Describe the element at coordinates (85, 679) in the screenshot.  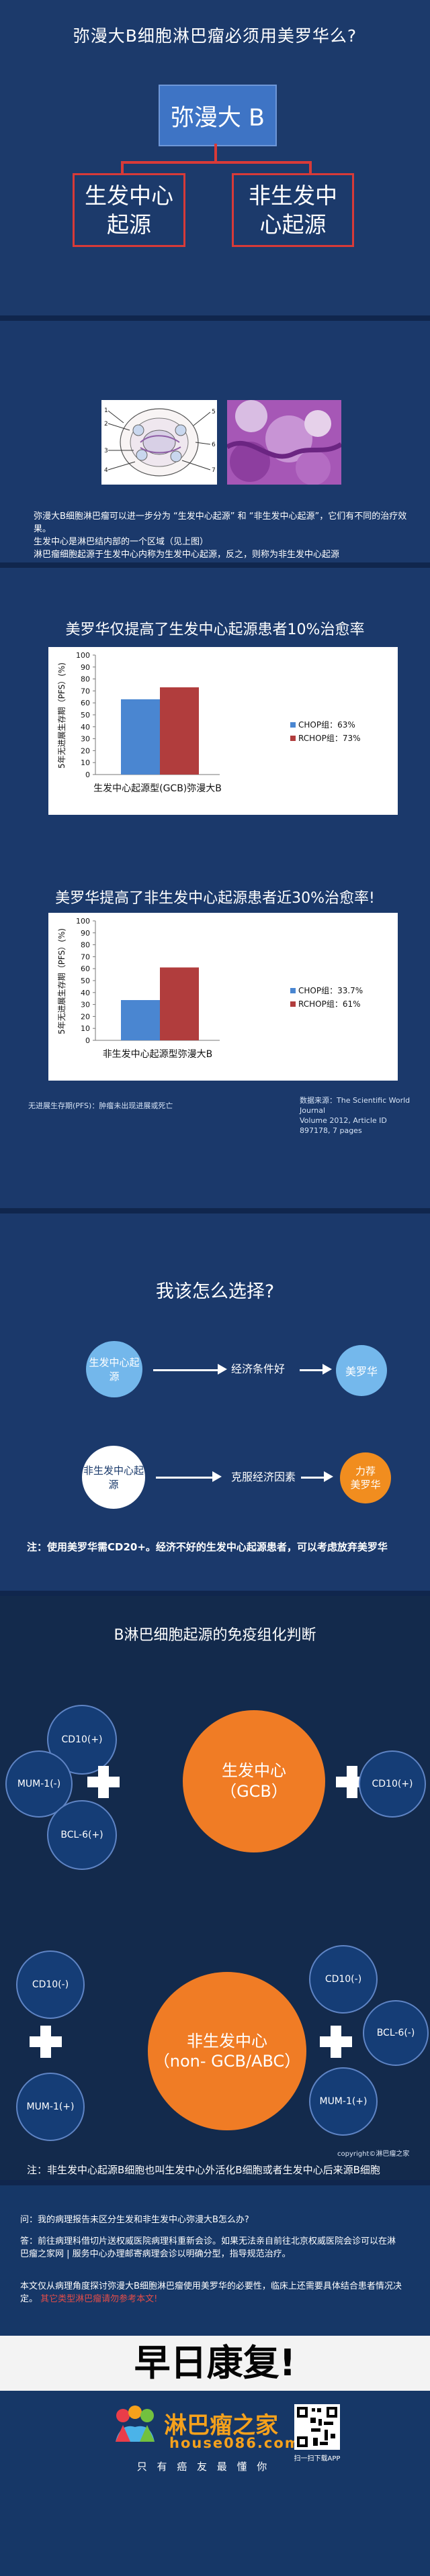
I see `chart-1-y-tick-label: 80` at that location.